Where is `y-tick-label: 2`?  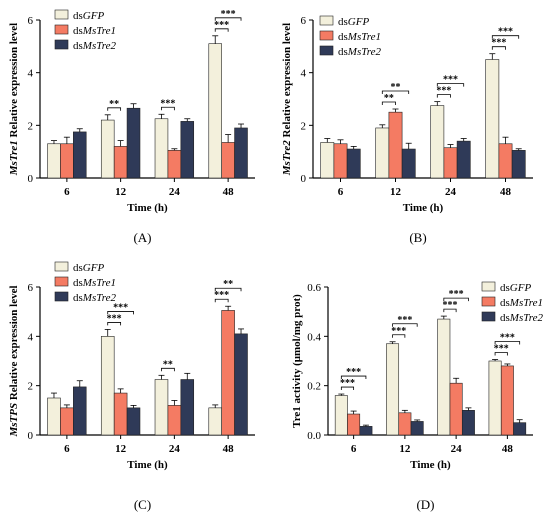 y-tick-label: 2 is located at coordinates (304, 126).